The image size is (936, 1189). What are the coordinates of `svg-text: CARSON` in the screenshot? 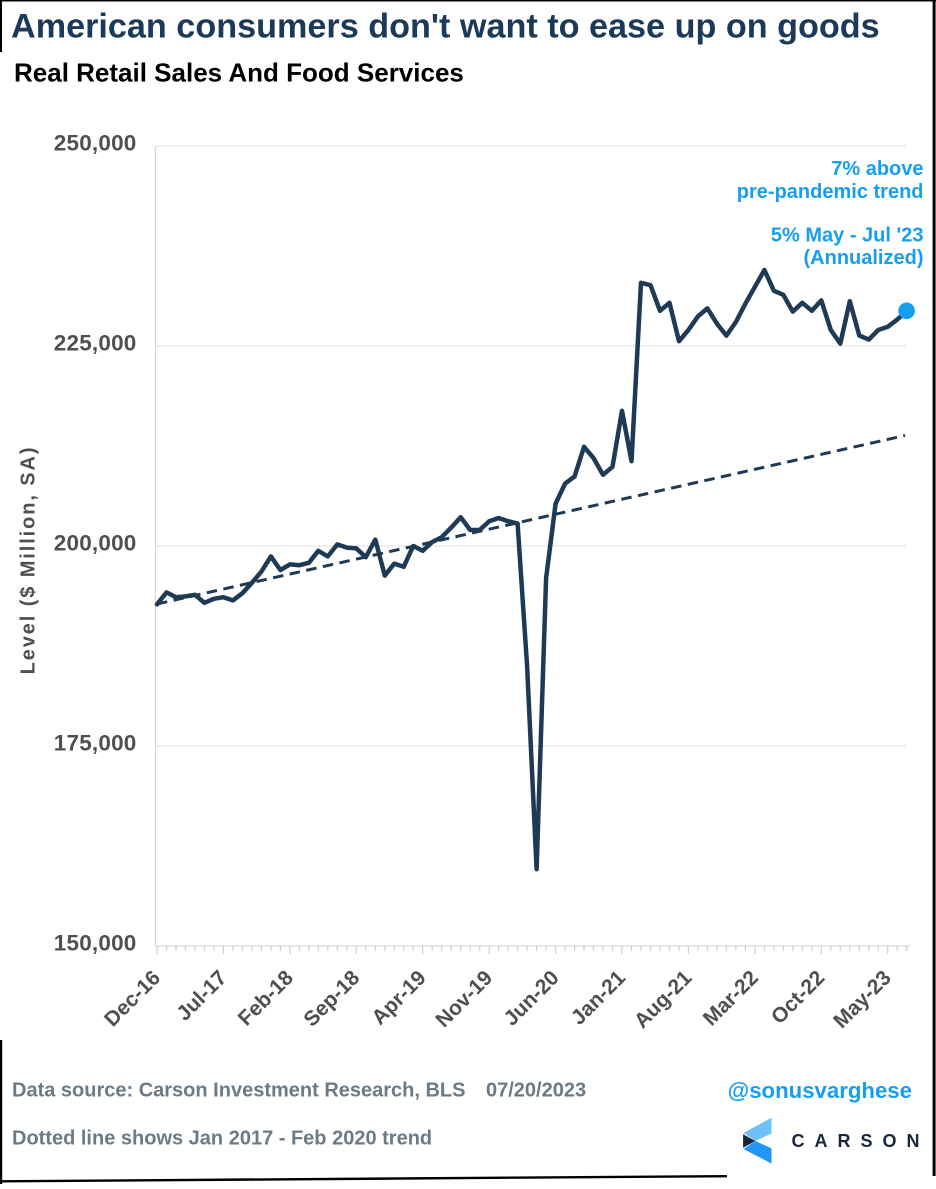 It's located at (861, 1141).